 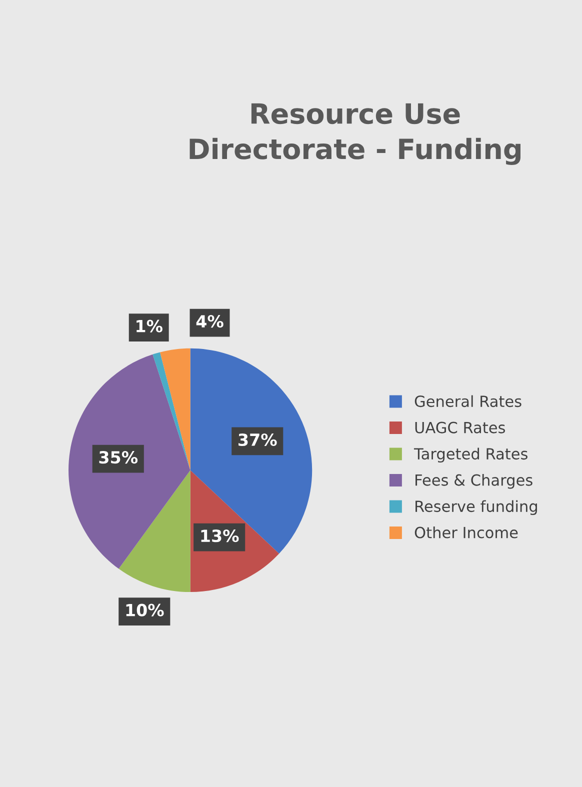 I want to click on data-label: 13%, so click(x=220, y=536).